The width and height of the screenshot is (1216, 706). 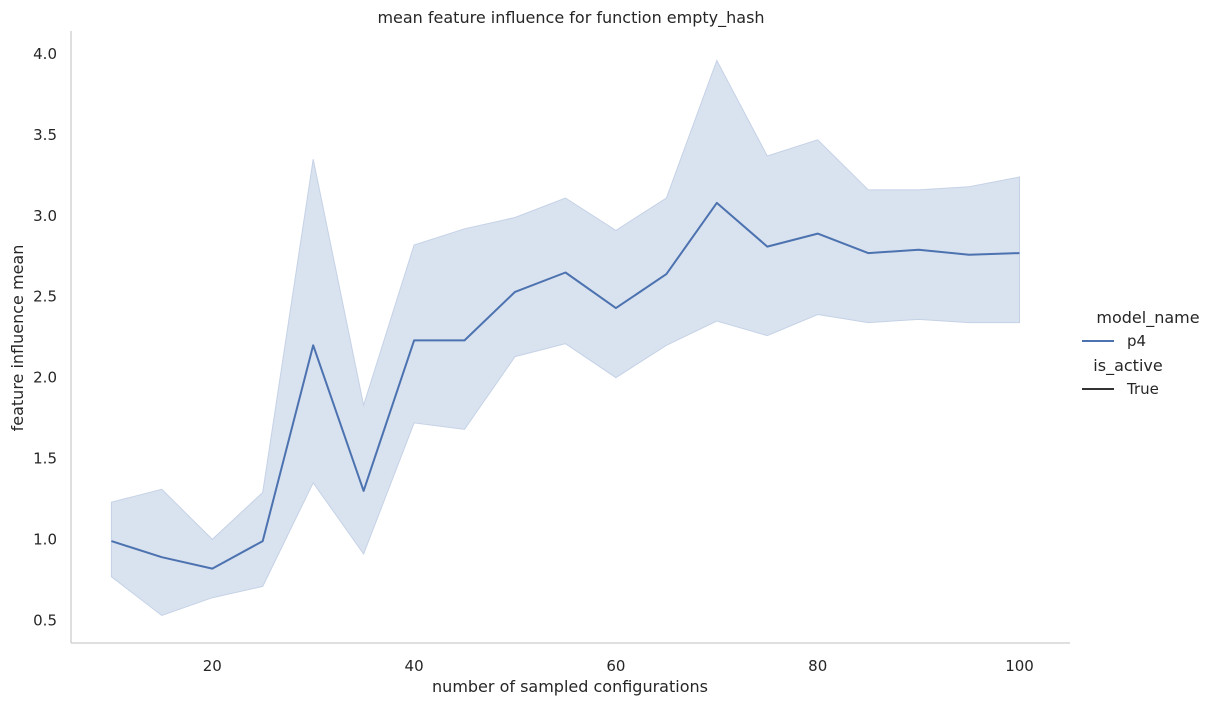 What do you see at coordinates (45, 297) in the screenshot?
I see `y-tick-label: 2.5` at bounding box center [45, 297].